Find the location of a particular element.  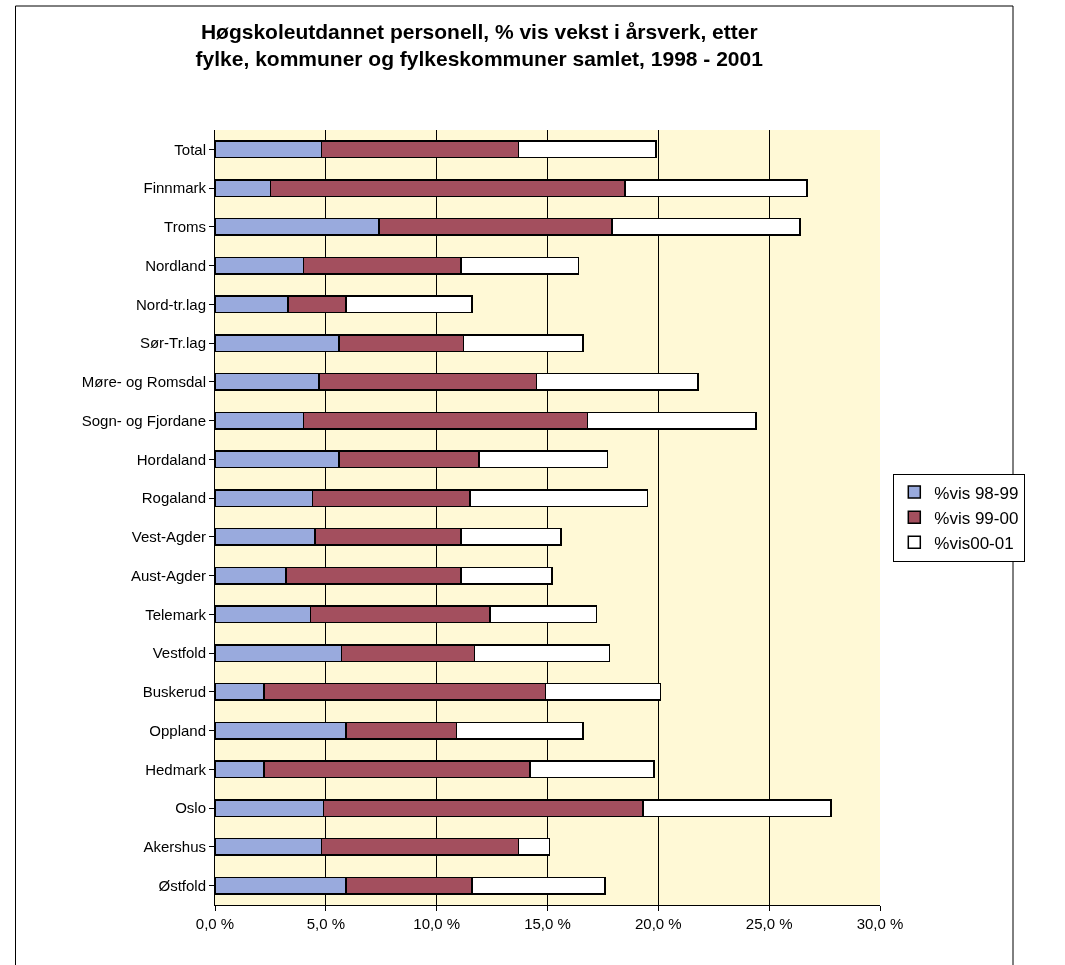

y-tick-label: Oslo is located at coordinates (190, 808).